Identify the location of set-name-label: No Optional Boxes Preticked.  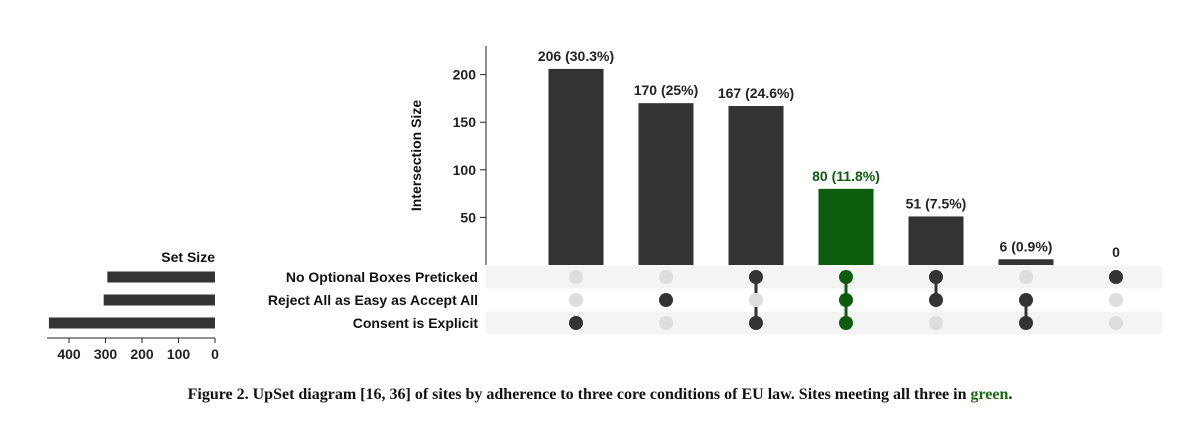
(382, 277).